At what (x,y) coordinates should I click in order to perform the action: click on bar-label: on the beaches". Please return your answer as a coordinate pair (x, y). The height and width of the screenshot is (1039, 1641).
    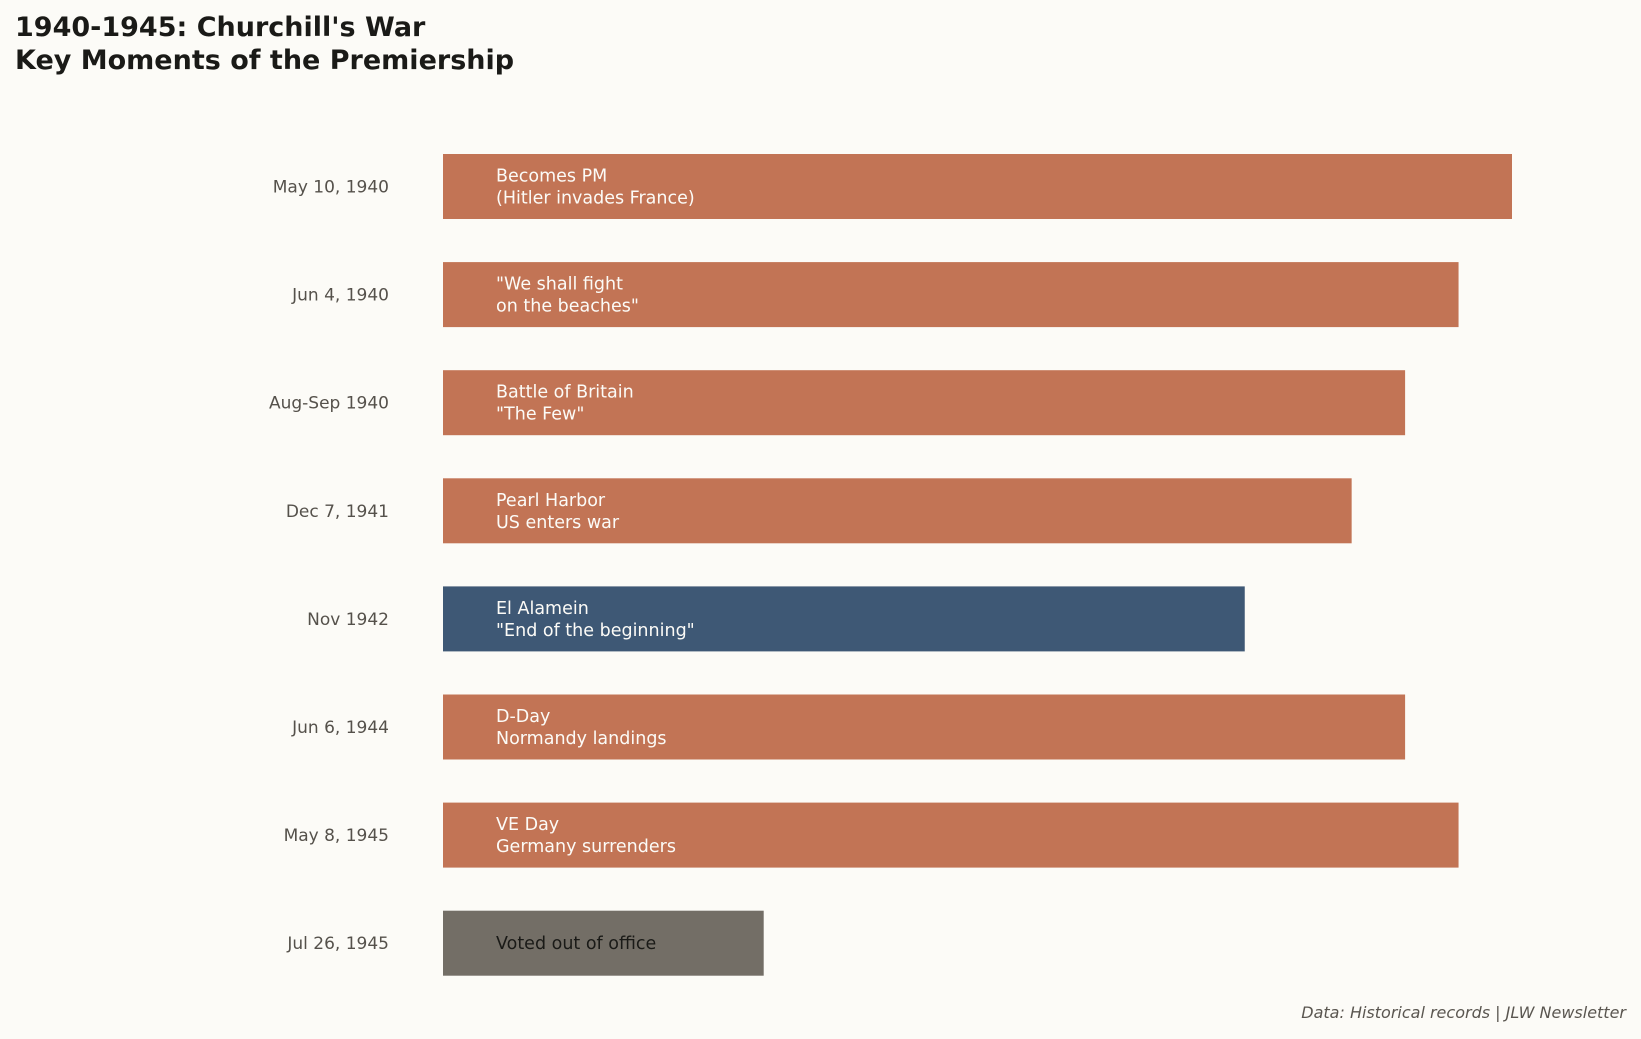
    Looking at the image, I should click on (567, 307).